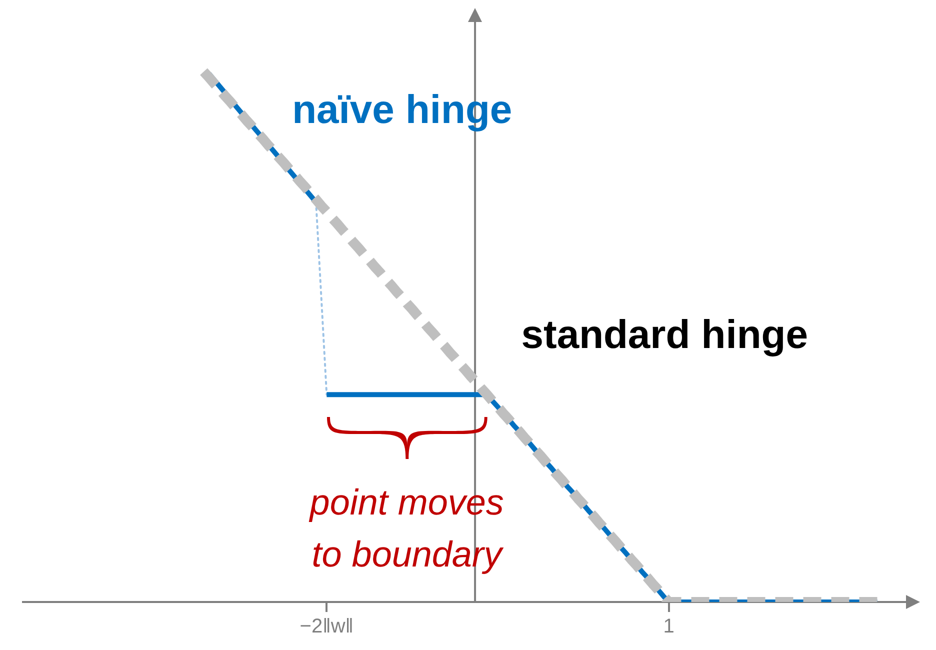 Image resolution: width=936 pixels, height=650 pixels. Describe the element at coordinates (327, 627) in the screenshot. I see `x-tick-label: −2‖w‖` at that location.